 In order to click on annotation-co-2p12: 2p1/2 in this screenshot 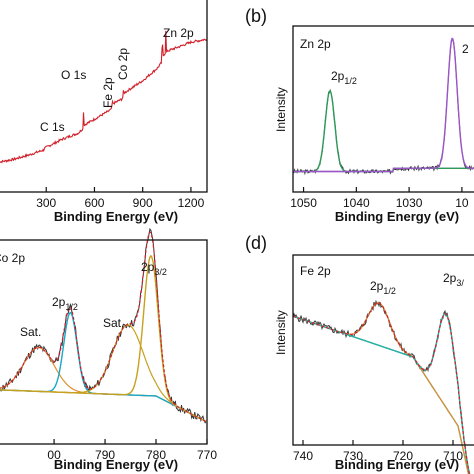, I will do `click(65, 303)`.